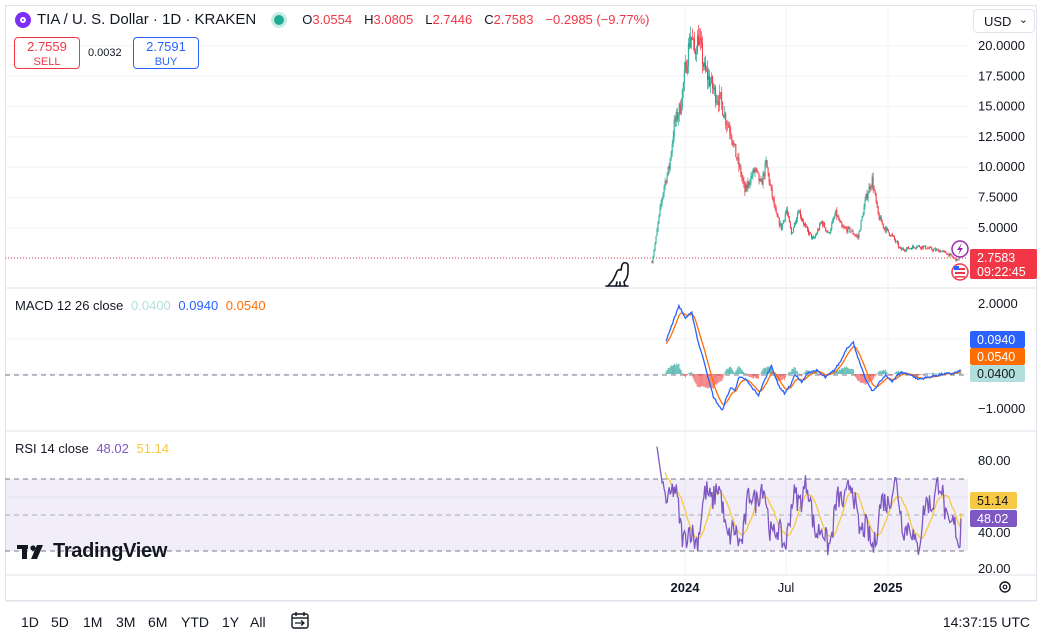  I want to click on range-3m-button: 3M, so click(126, 622).